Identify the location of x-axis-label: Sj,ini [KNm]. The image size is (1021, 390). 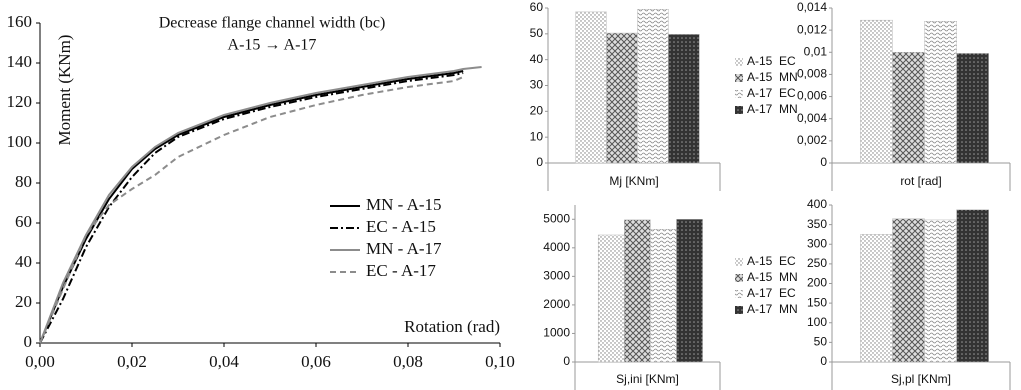
(647, 379).